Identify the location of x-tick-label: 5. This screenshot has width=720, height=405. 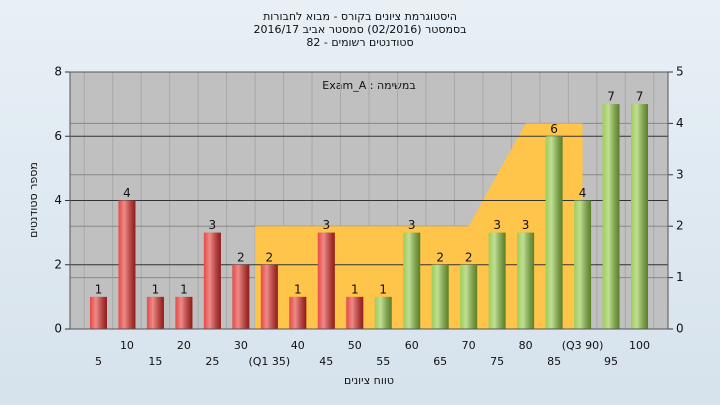
(98, 361).